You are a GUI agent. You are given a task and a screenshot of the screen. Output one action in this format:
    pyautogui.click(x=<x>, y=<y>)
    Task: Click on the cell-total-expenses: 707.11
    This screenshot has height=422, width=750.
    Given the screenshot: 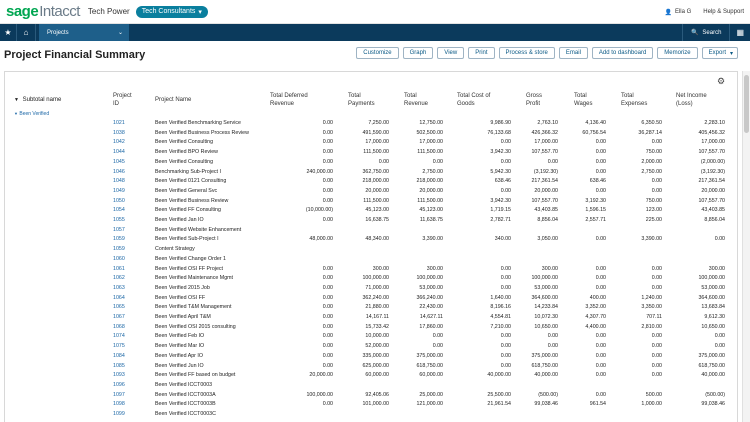 What is the action you would take?
    pyautogui.click(x=654, y=317)
    